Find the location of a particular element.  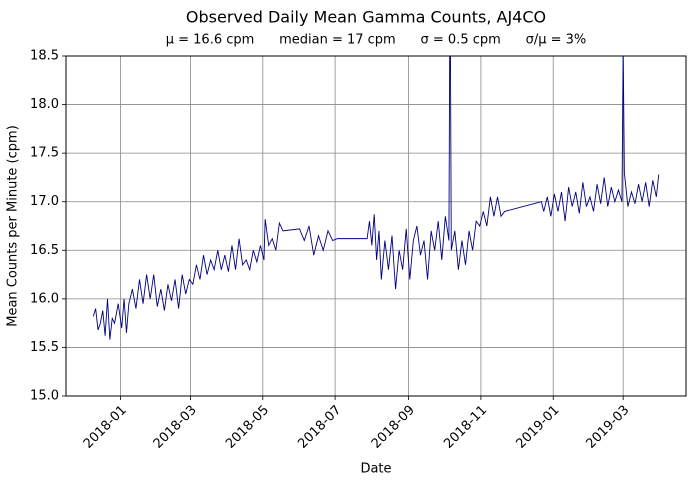

y-tick-label: 17.0 is located at coordinates (44, 201).